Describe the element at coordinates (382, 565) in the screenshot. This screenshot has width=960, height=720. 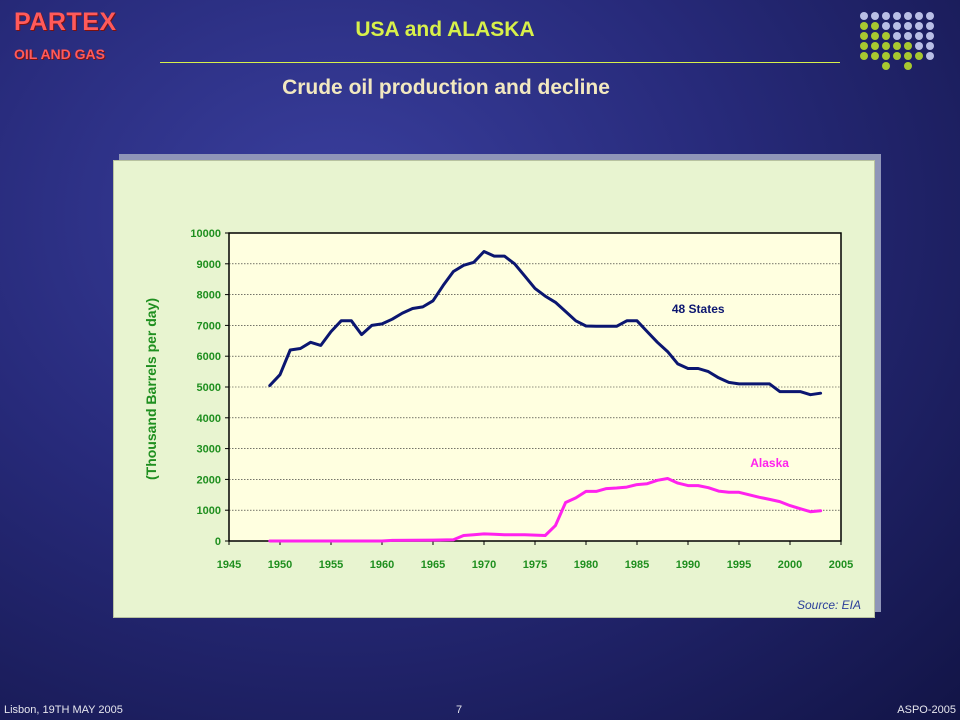
I see `x-tick-label: 1960` at that location.